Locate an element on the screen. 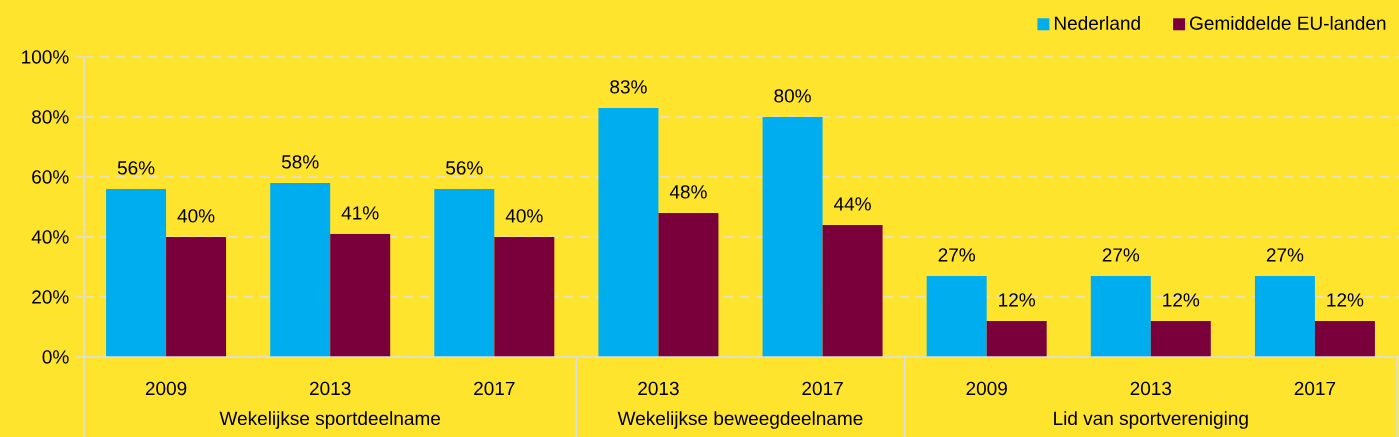 This screenshot has height=437, width=1399. y-tick-label: 60% is located at coordinates (50, 177).